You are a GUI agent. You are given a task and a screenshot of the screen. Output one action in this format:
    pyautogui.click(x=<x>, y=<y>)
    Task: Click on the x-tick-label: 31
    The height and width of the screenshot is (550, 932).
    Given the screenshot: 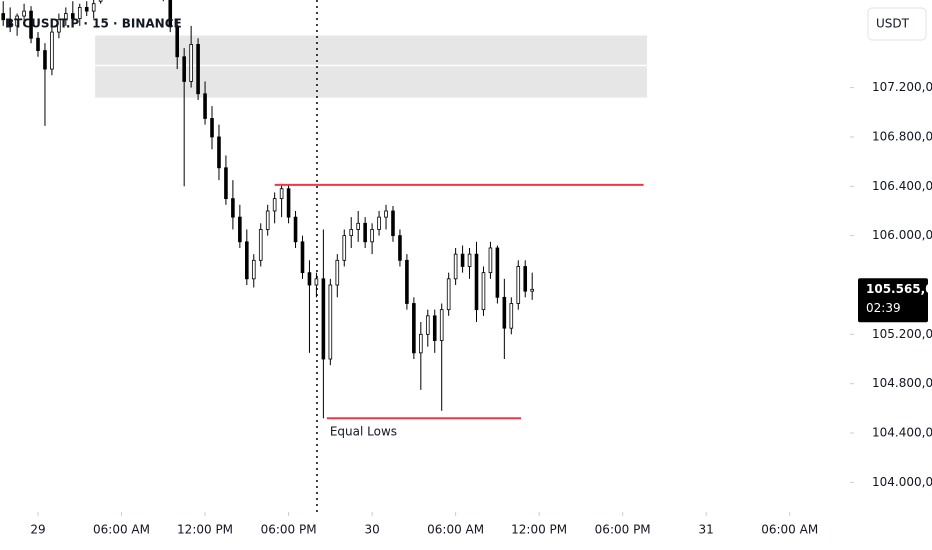 What is the action you would take?
    pyautogui.click(x=706, y=530)
    